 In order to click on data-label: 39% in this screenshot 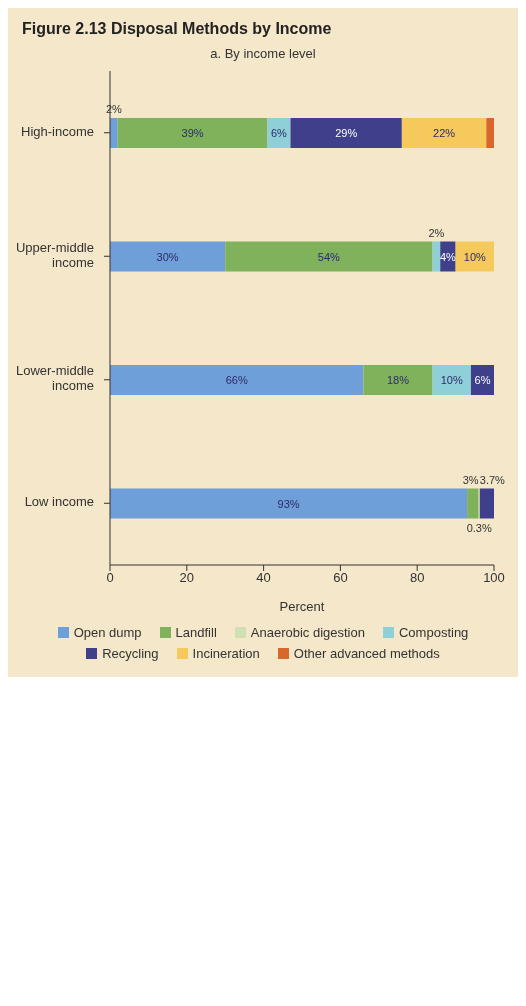, I will do `click(192, 133)`.